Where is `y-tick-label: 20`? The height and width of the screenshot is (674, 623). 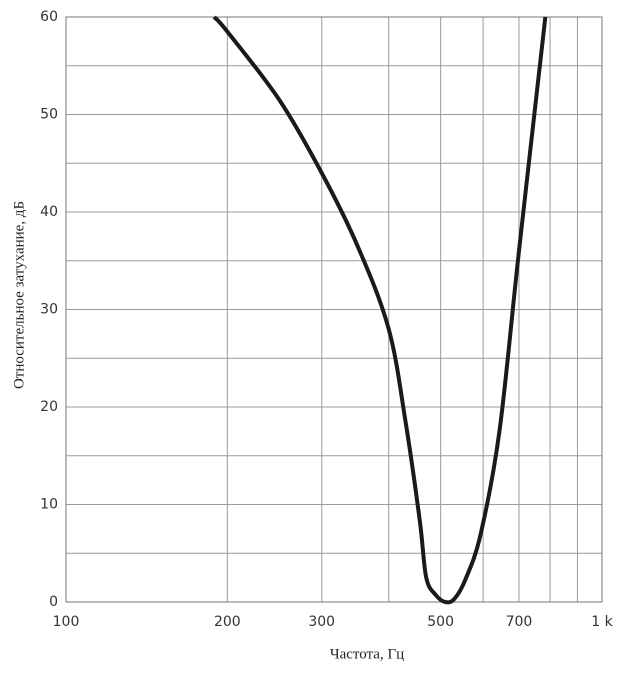
y-tick-label: 20 is located at coordinates (49, 407).